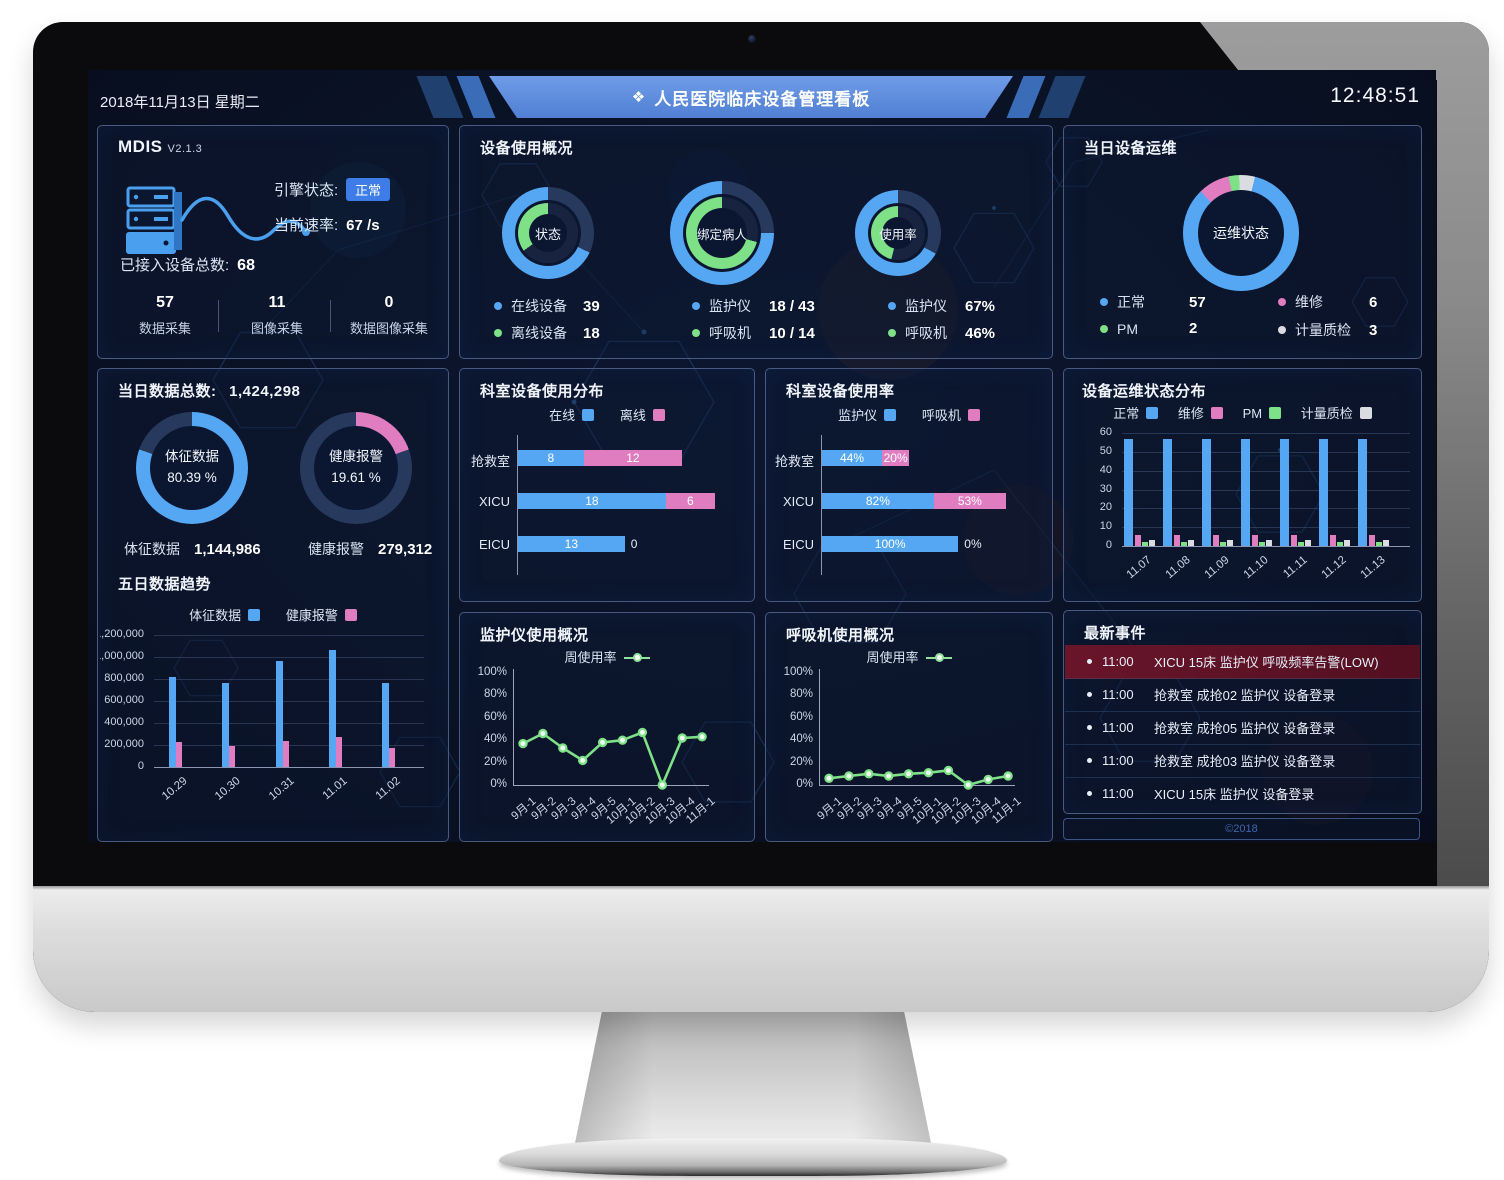  What do you see at coordinates (941, 333) in the screenshot?
I see `legend-ventilator-rate: 呼吸机 46%` at bounding box center [941, 333].